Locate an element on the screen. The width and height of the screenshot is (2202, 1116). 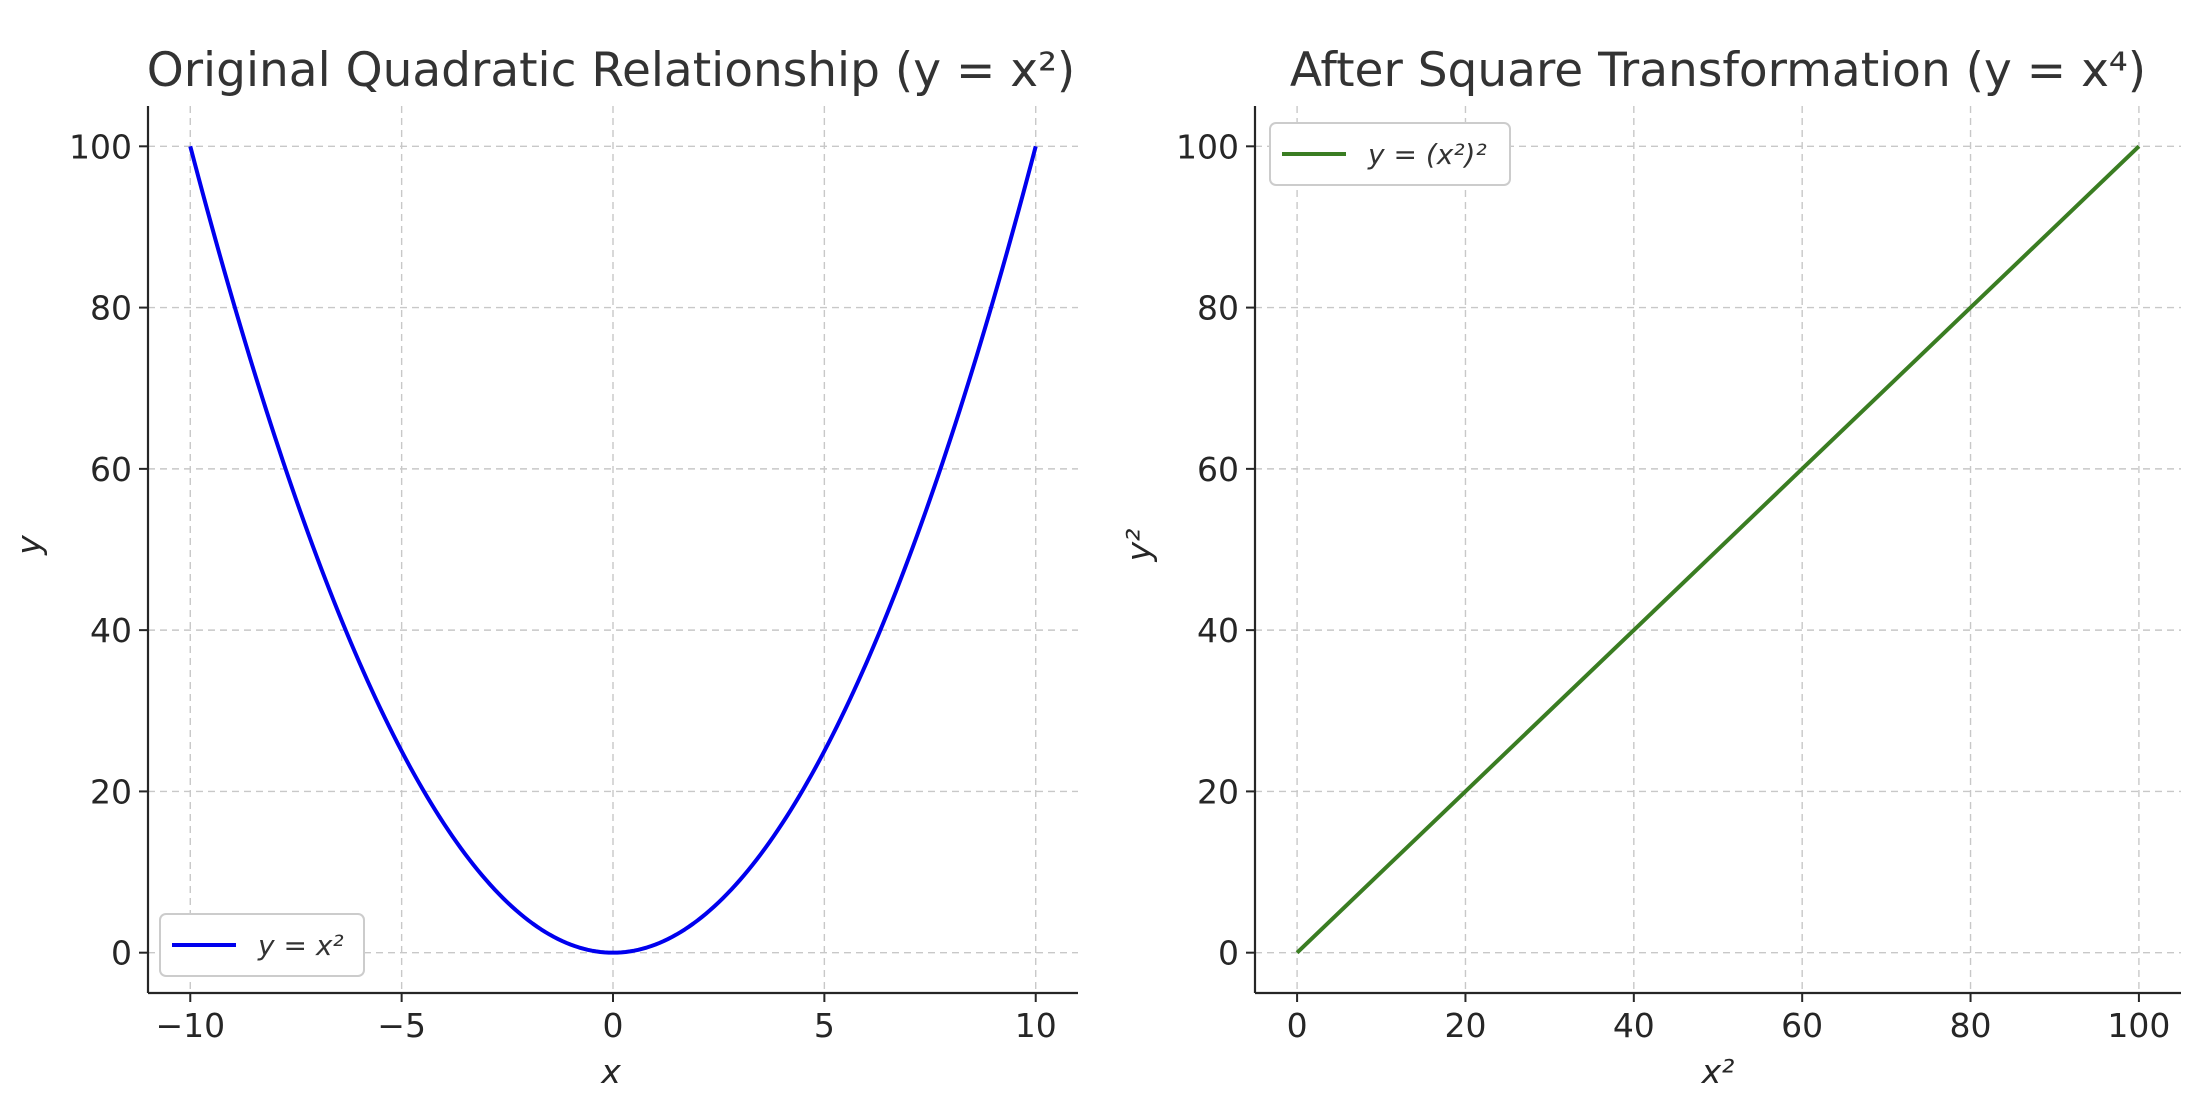
right-x-tick-label: 100 is located at coordinates (2138, 1025).